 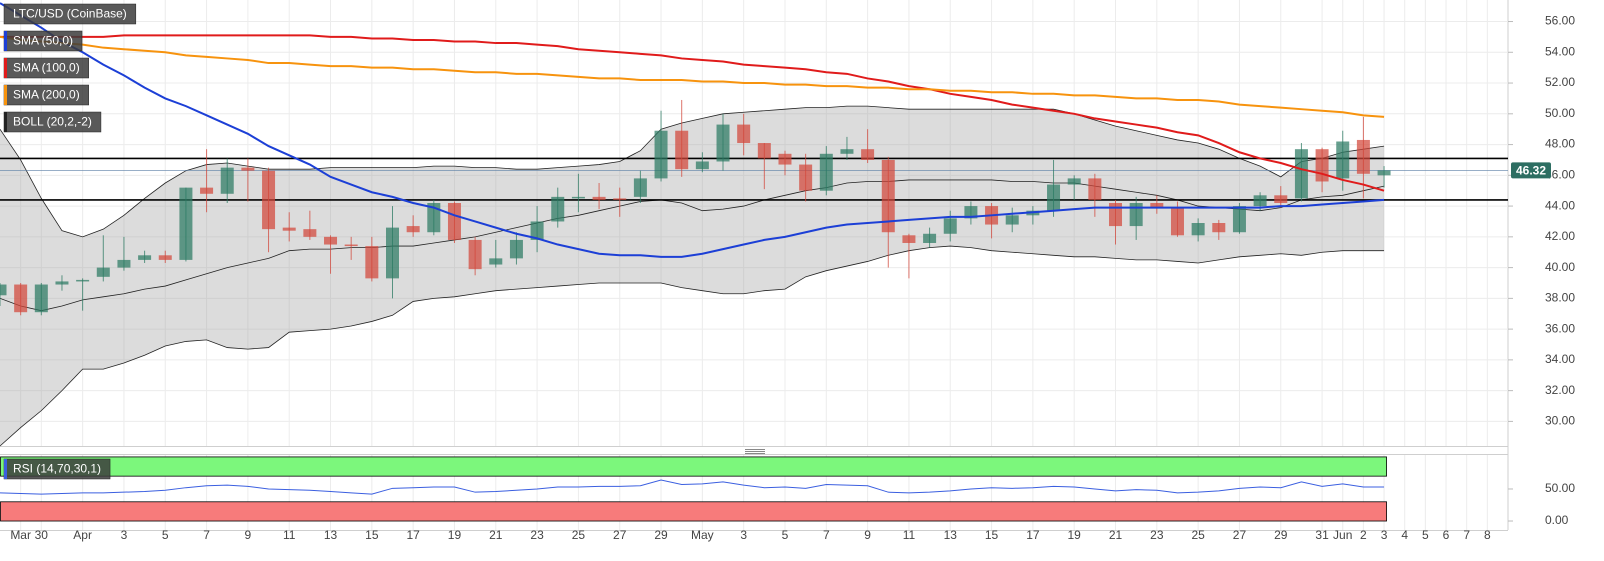 I want to click on panel-handle, so click(x=755, y=451).